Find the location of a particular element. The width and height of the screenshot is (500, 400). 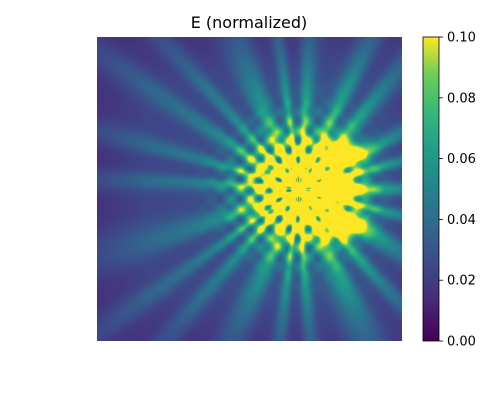

colorbar-tick-label: 0.02 is located at coordinates (461, 281).